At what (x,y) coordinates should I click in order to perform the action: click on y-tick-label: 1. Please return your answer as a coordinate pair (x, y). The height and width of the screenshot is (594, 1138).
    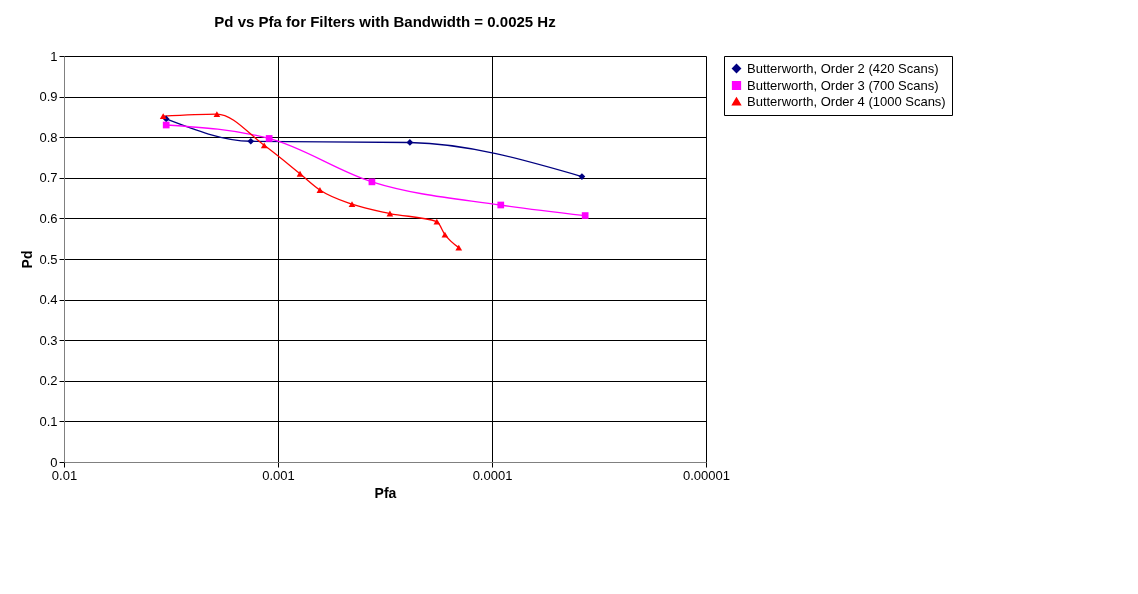
    Looking at the image, I should click on (54, 56).